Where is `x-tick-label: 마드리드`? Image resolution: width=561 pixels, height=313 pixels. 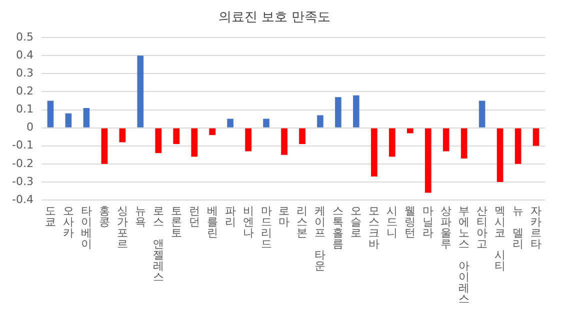 x-tick-label: 마드리드 is located at coordinates (266, 227).